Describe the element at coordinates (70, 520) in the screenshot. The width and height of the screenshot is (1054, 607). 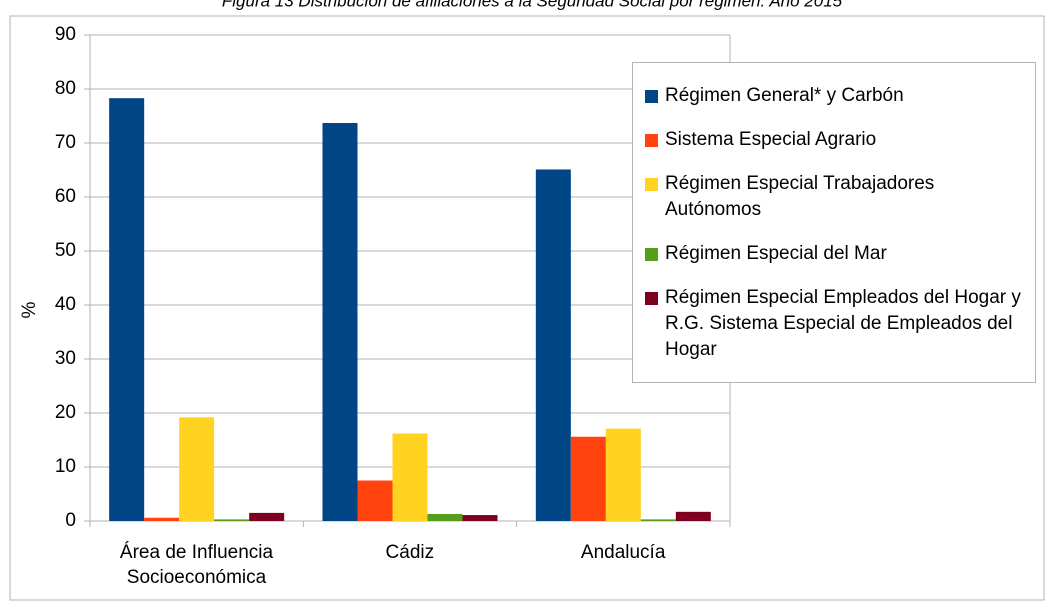
I see `y-tick-label: 0` at that location.